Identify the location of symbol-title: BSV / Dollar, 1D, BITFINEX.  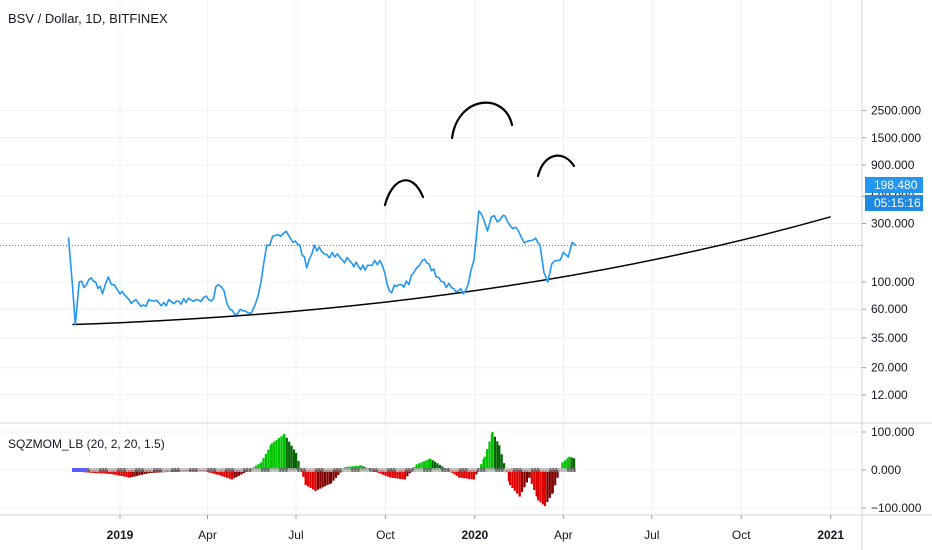
(88, 18).